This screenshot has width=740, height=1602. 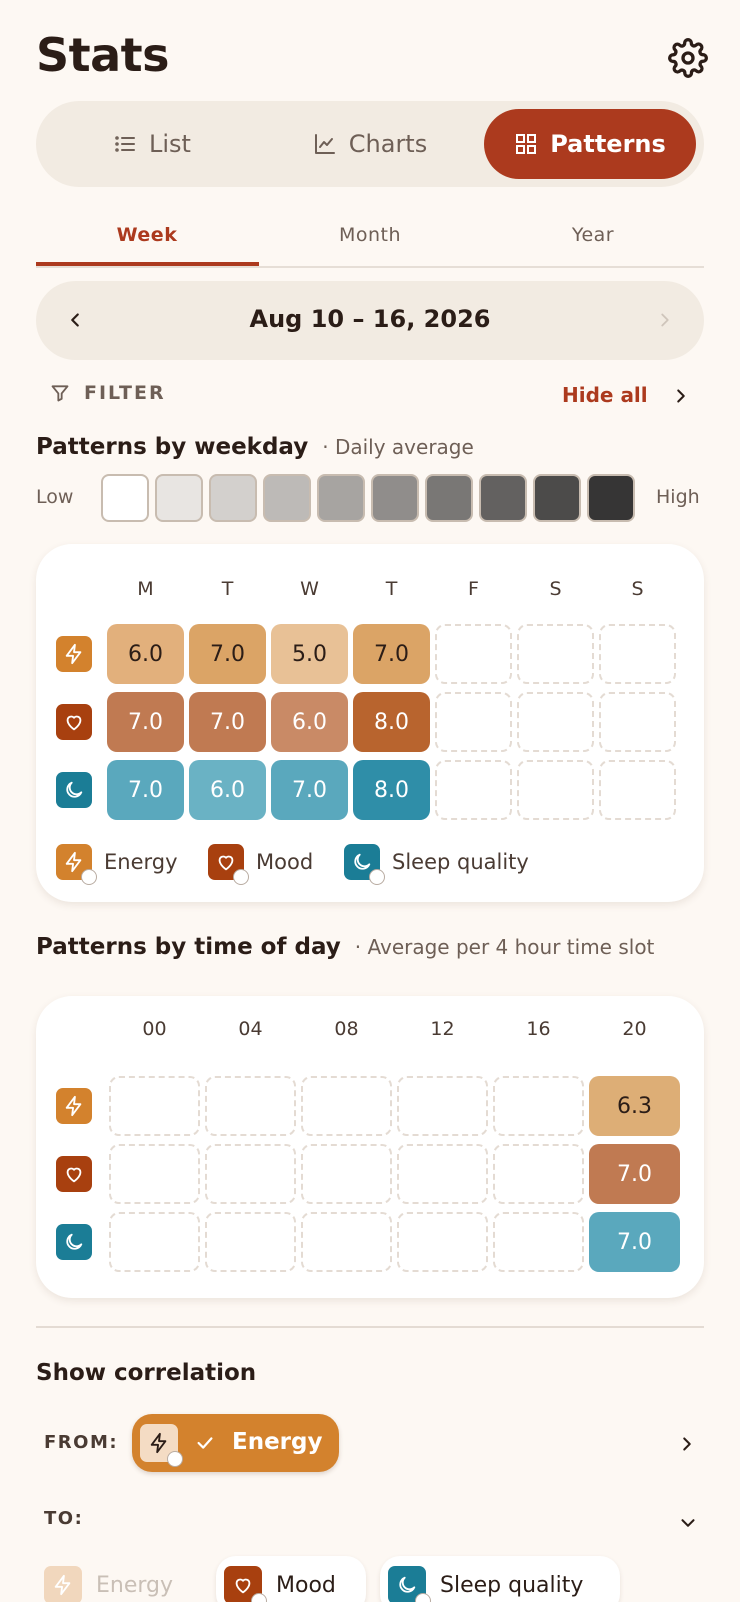 I want to click on from-energy-chip: Energy, so click(x=235, y=1443).